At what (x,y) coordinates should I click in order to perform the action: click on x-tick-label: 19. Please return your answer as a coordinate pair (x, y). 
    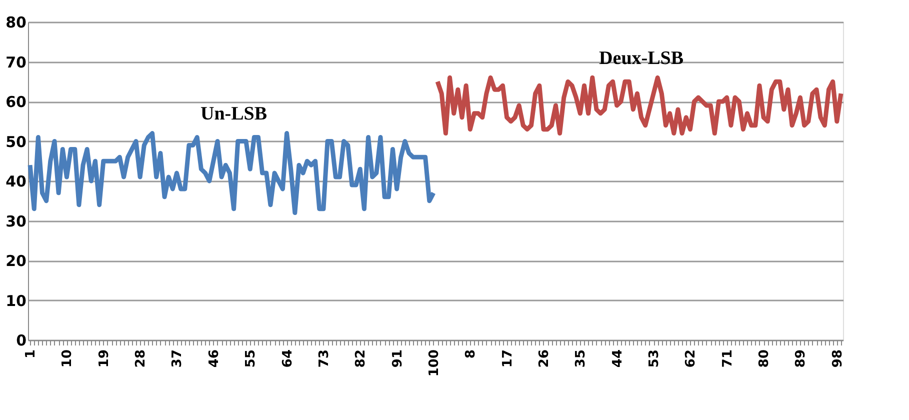
    Looking at the image, I should click on (104, 359).